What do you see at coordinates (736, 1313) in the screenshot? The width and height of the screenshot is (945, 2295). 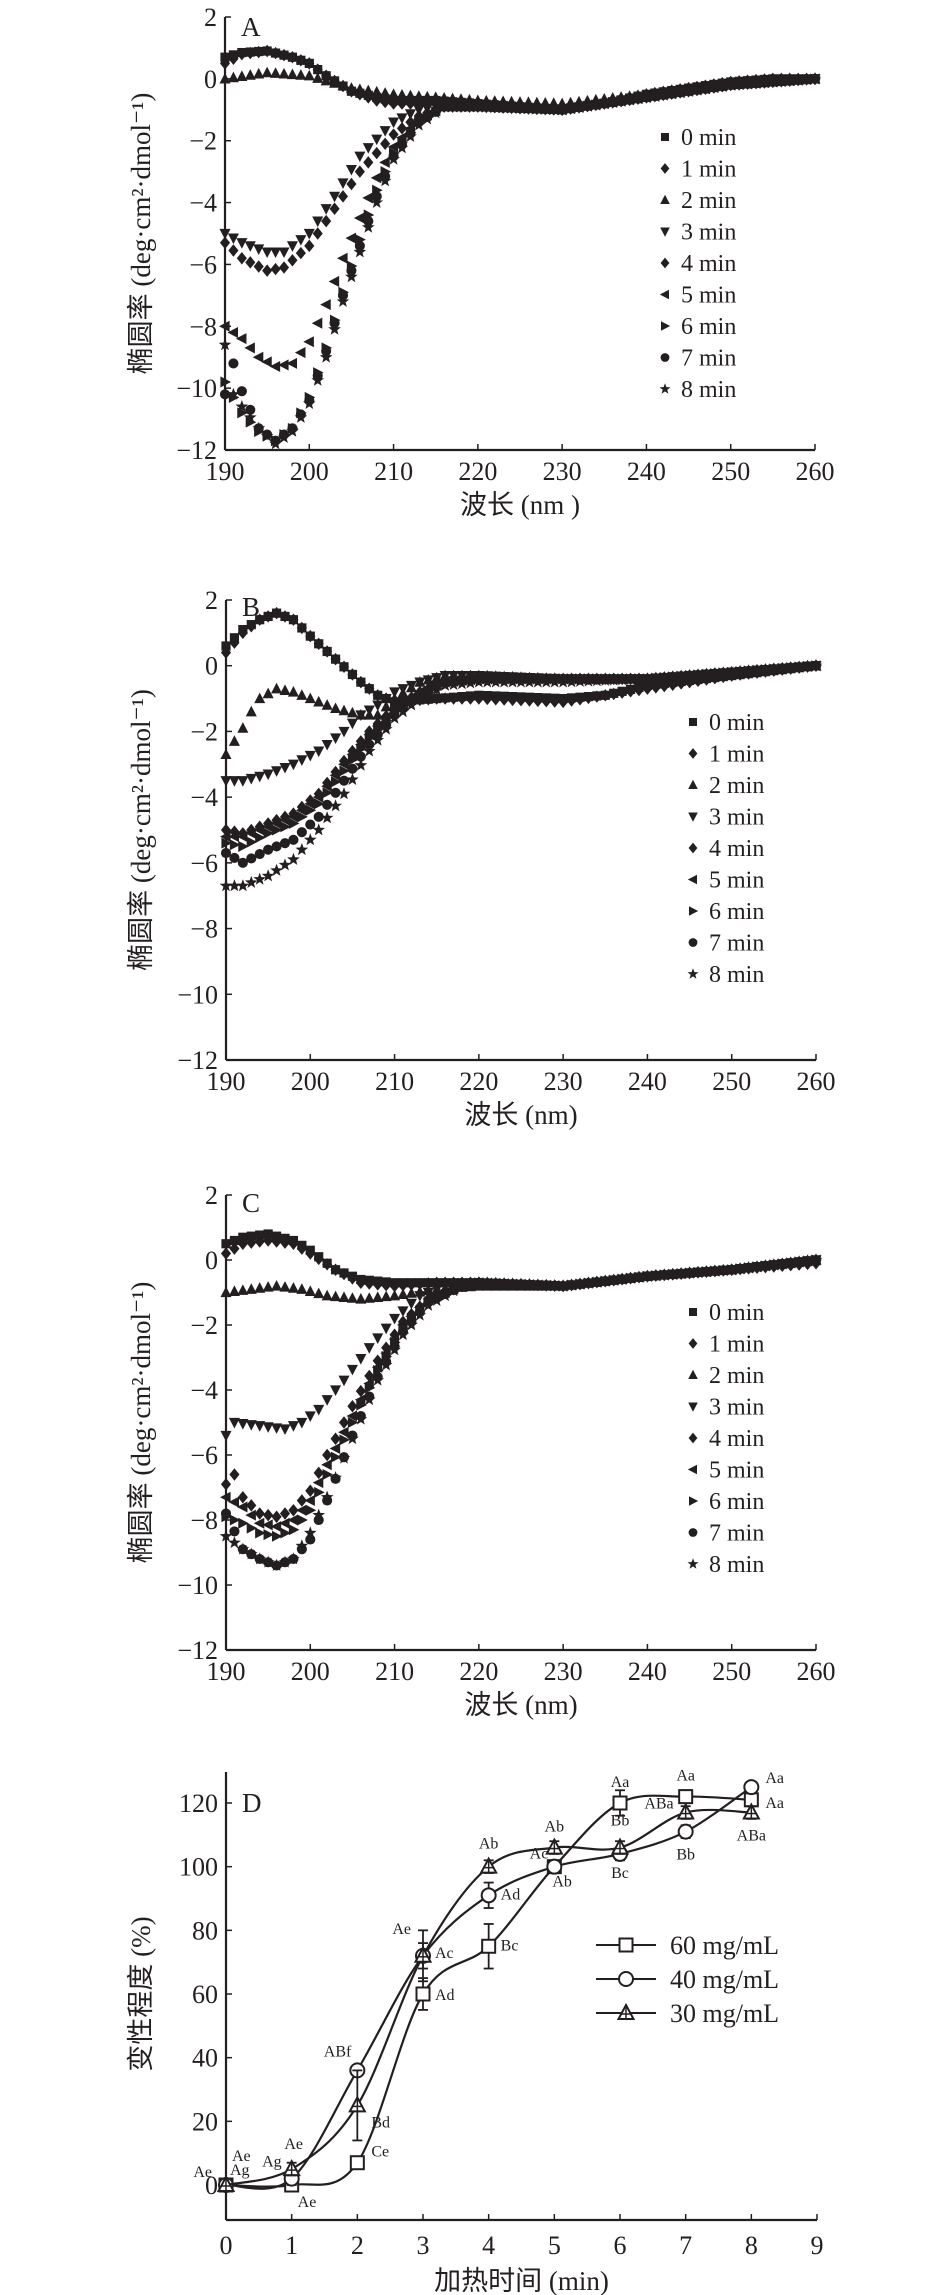 I see `legend-label: 0 min` at bounding box center [736, 1313].